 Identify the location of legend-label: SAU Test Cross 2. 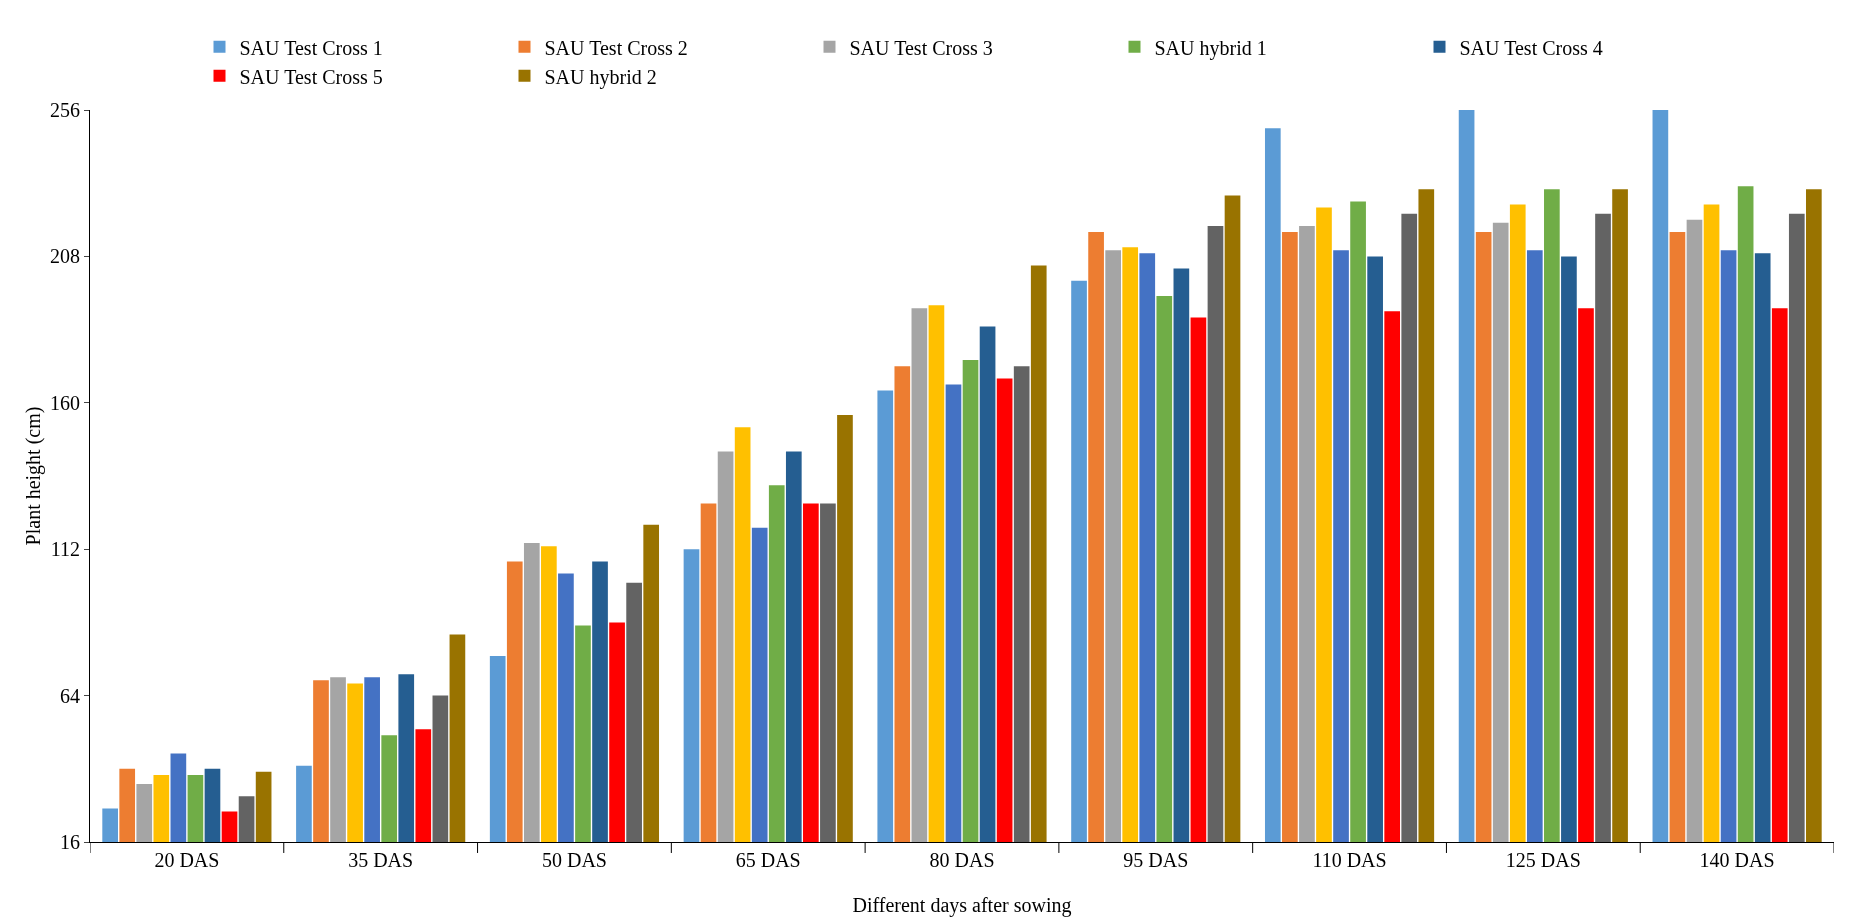
(616, 47).